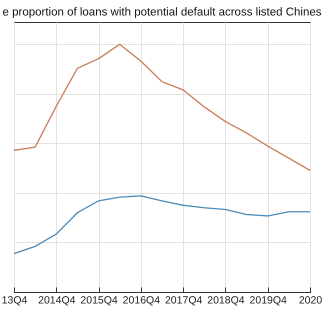  Describe the element at coordinates (162, 12) in the screenshot. I see `chart-title: e proportion of loans with potential default across listed Chines` at that location.